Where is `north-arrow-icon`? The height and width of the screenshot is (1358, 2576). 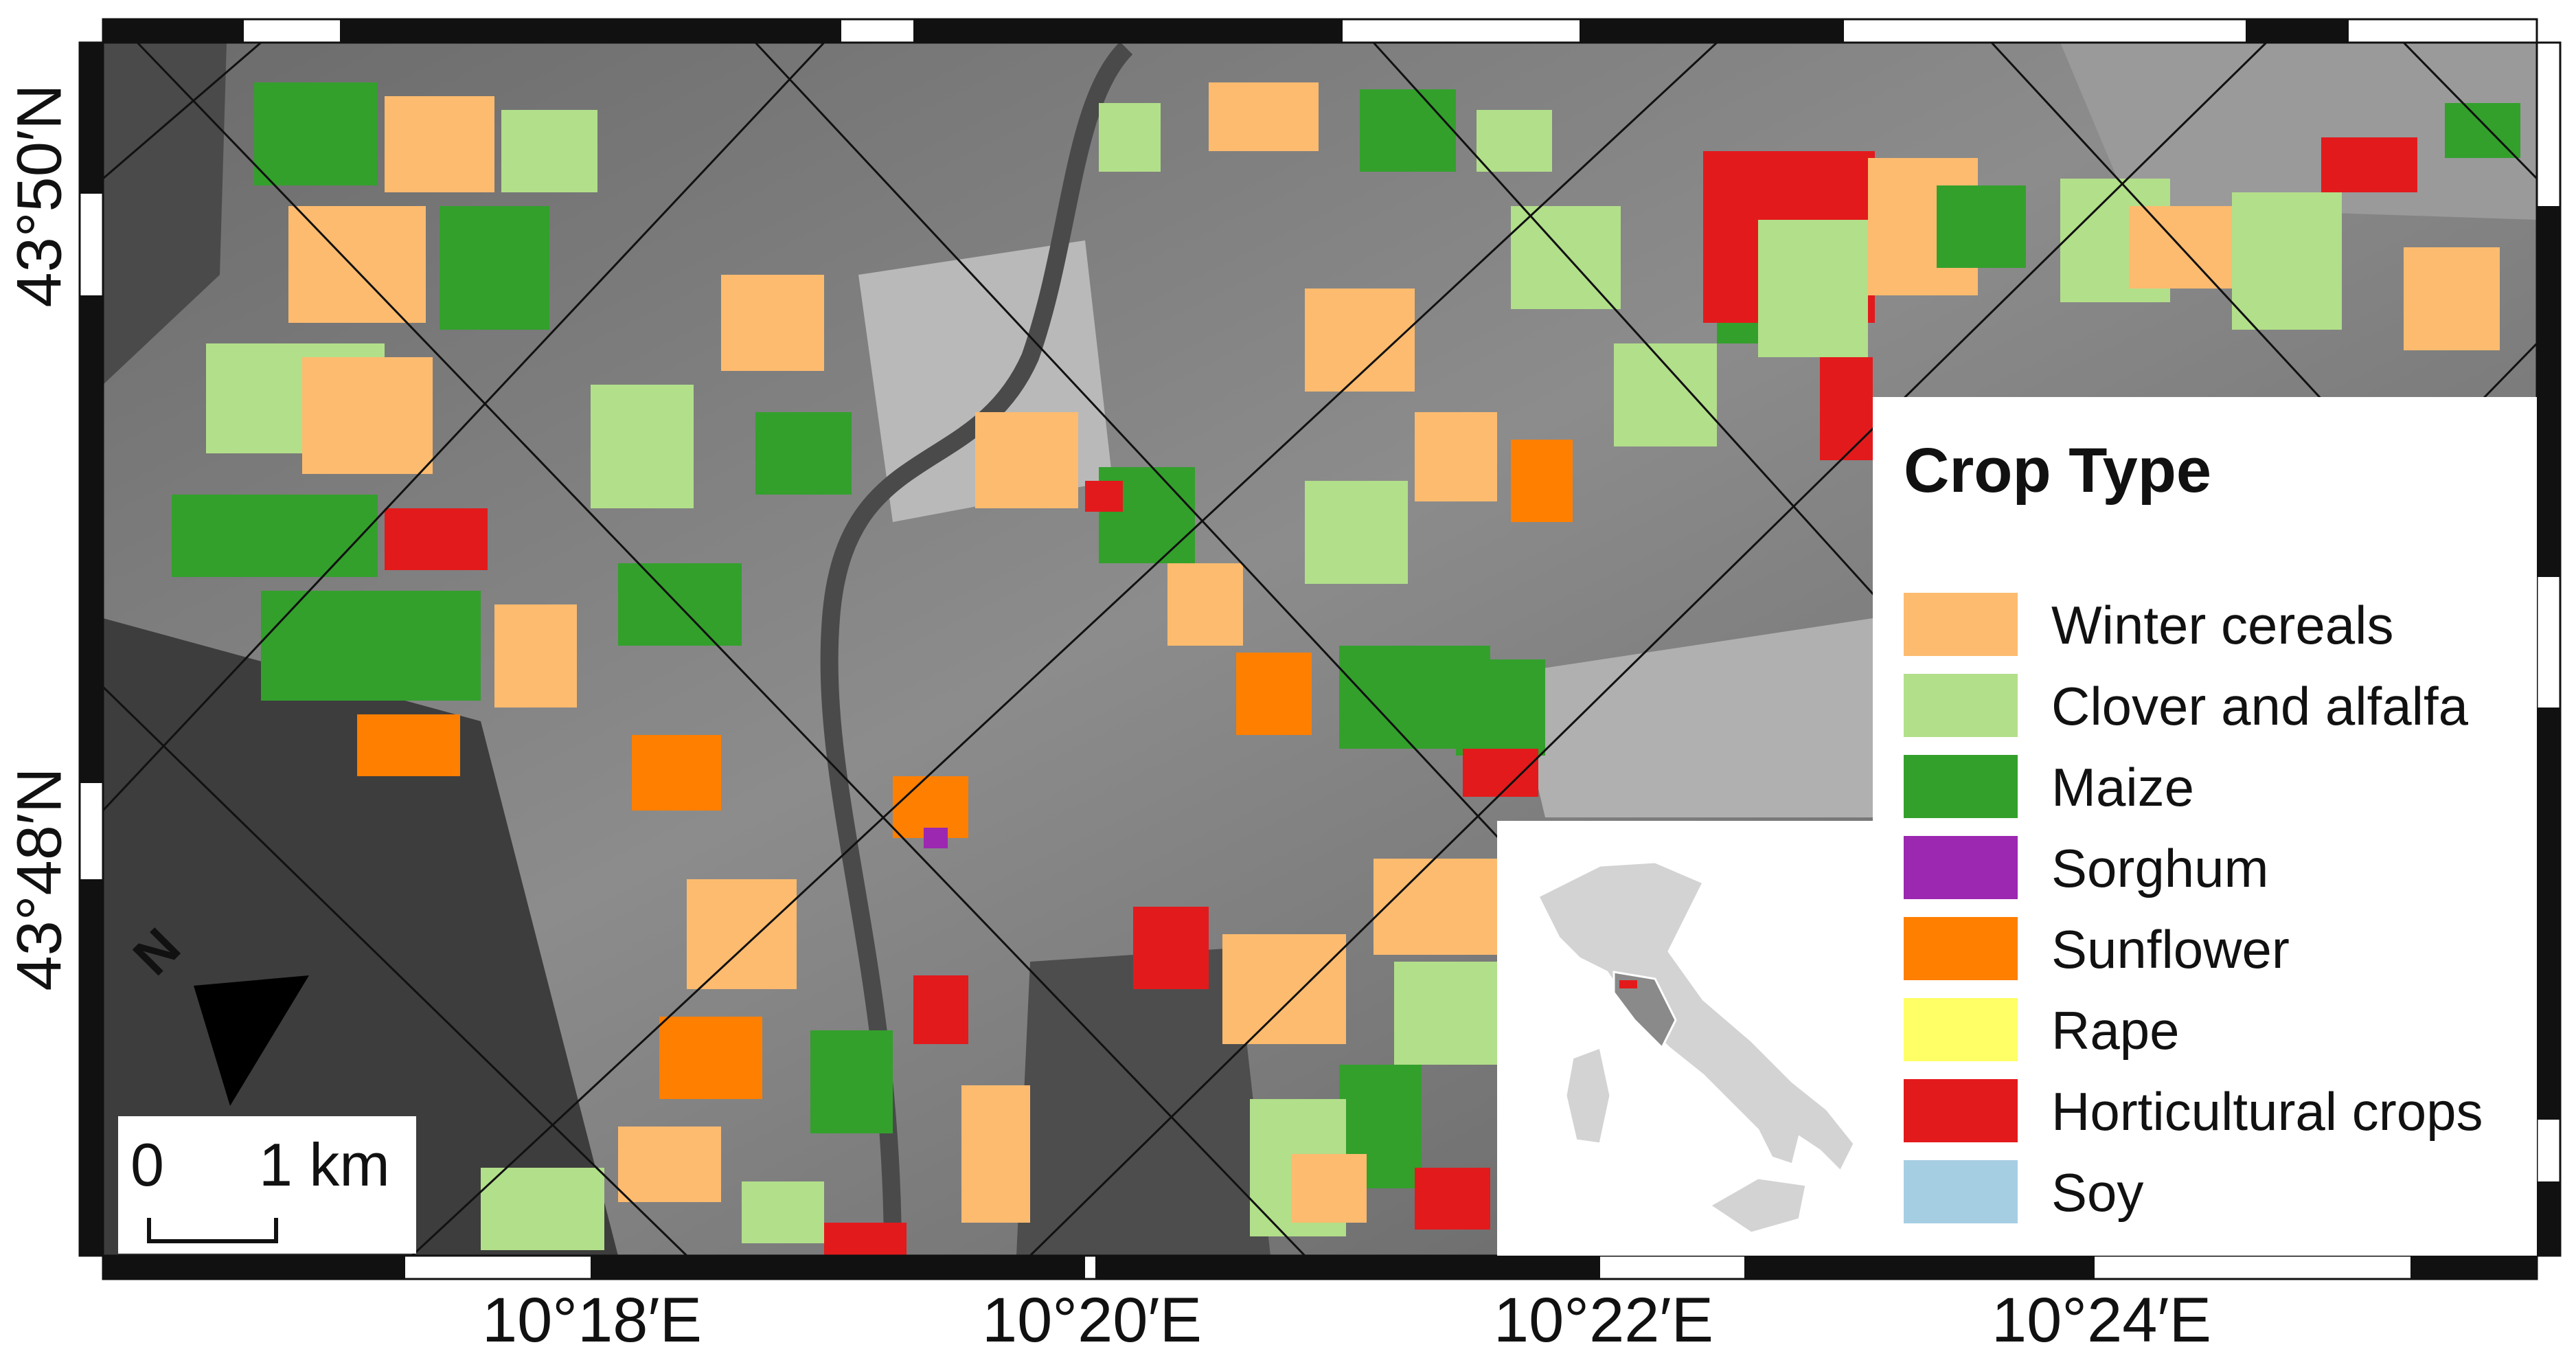 north-arrow-icon is located at coordinates (251, 1040).